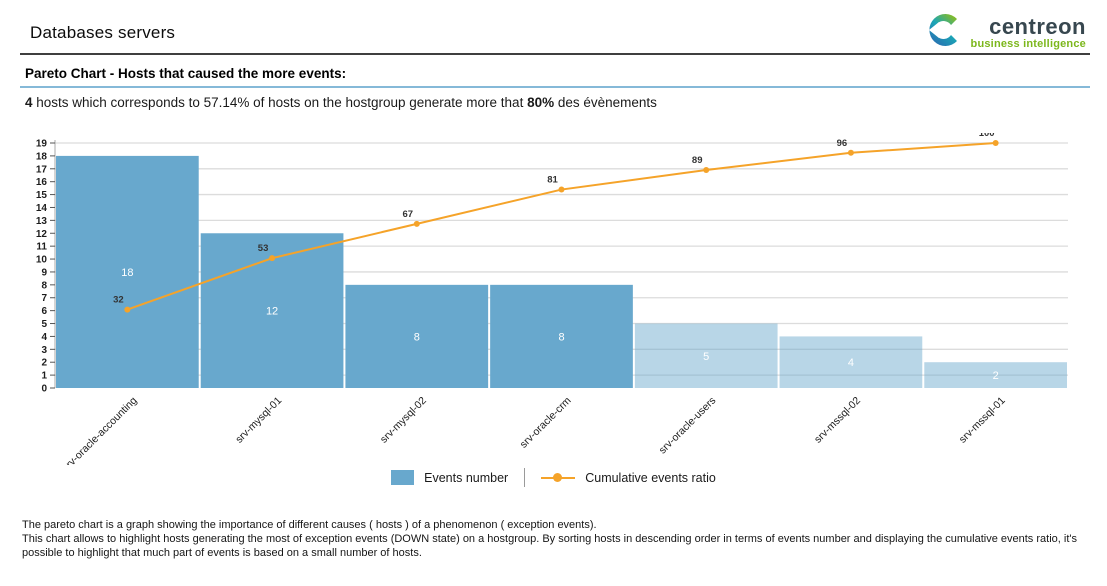 The height and width of the screenshot is (586, 1107). Describe the element at coordinates (272, 312) in the screenshot. I see `bar-value-label: 12` at that location.